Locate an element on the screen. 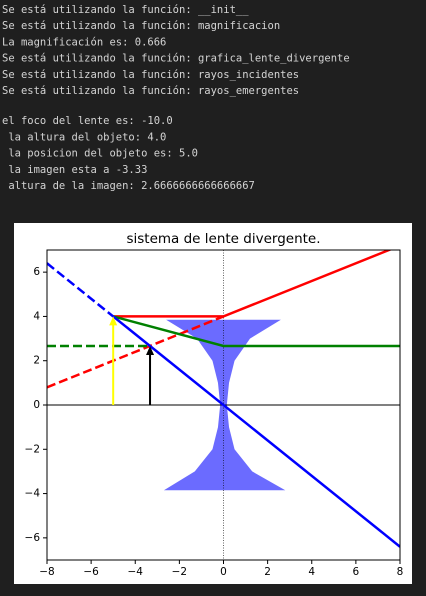 This screenshot has height=596, width=426. x-tick-label: 2 is located at coordinates (267, 572).